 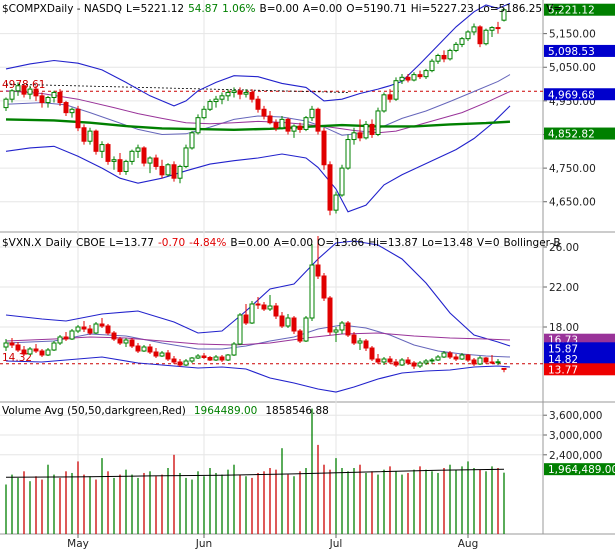 I want to click on compx-header-b: B=0.00, so click(x=278, y=9).